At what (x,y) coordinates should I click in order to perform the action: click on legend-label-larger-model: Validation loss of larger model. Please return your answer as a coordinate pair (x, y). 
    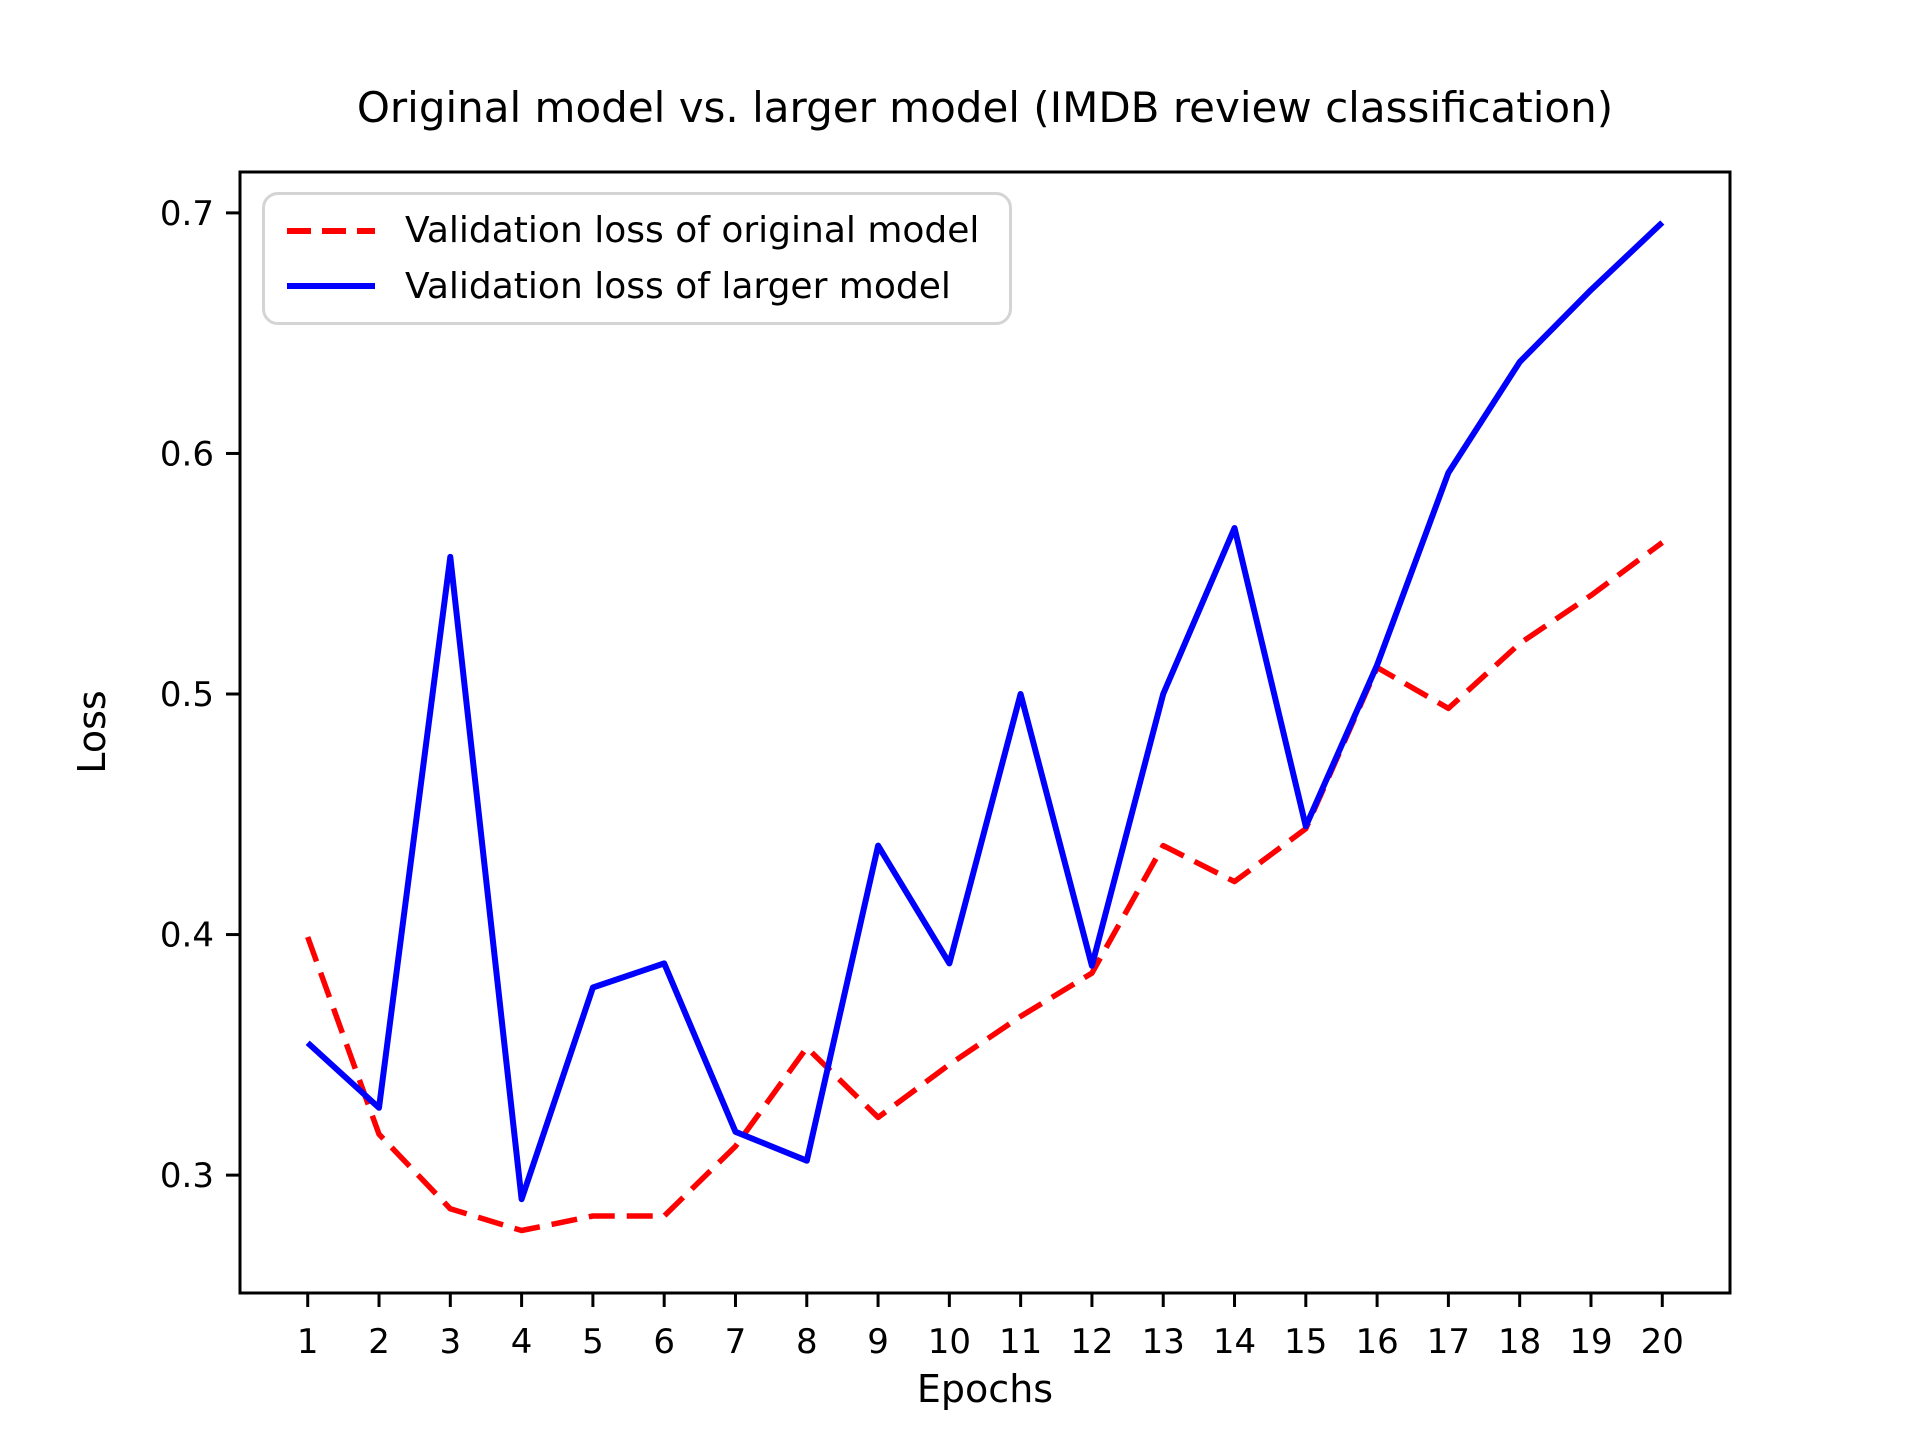
    Looking at the image, I should click on (678, 286).